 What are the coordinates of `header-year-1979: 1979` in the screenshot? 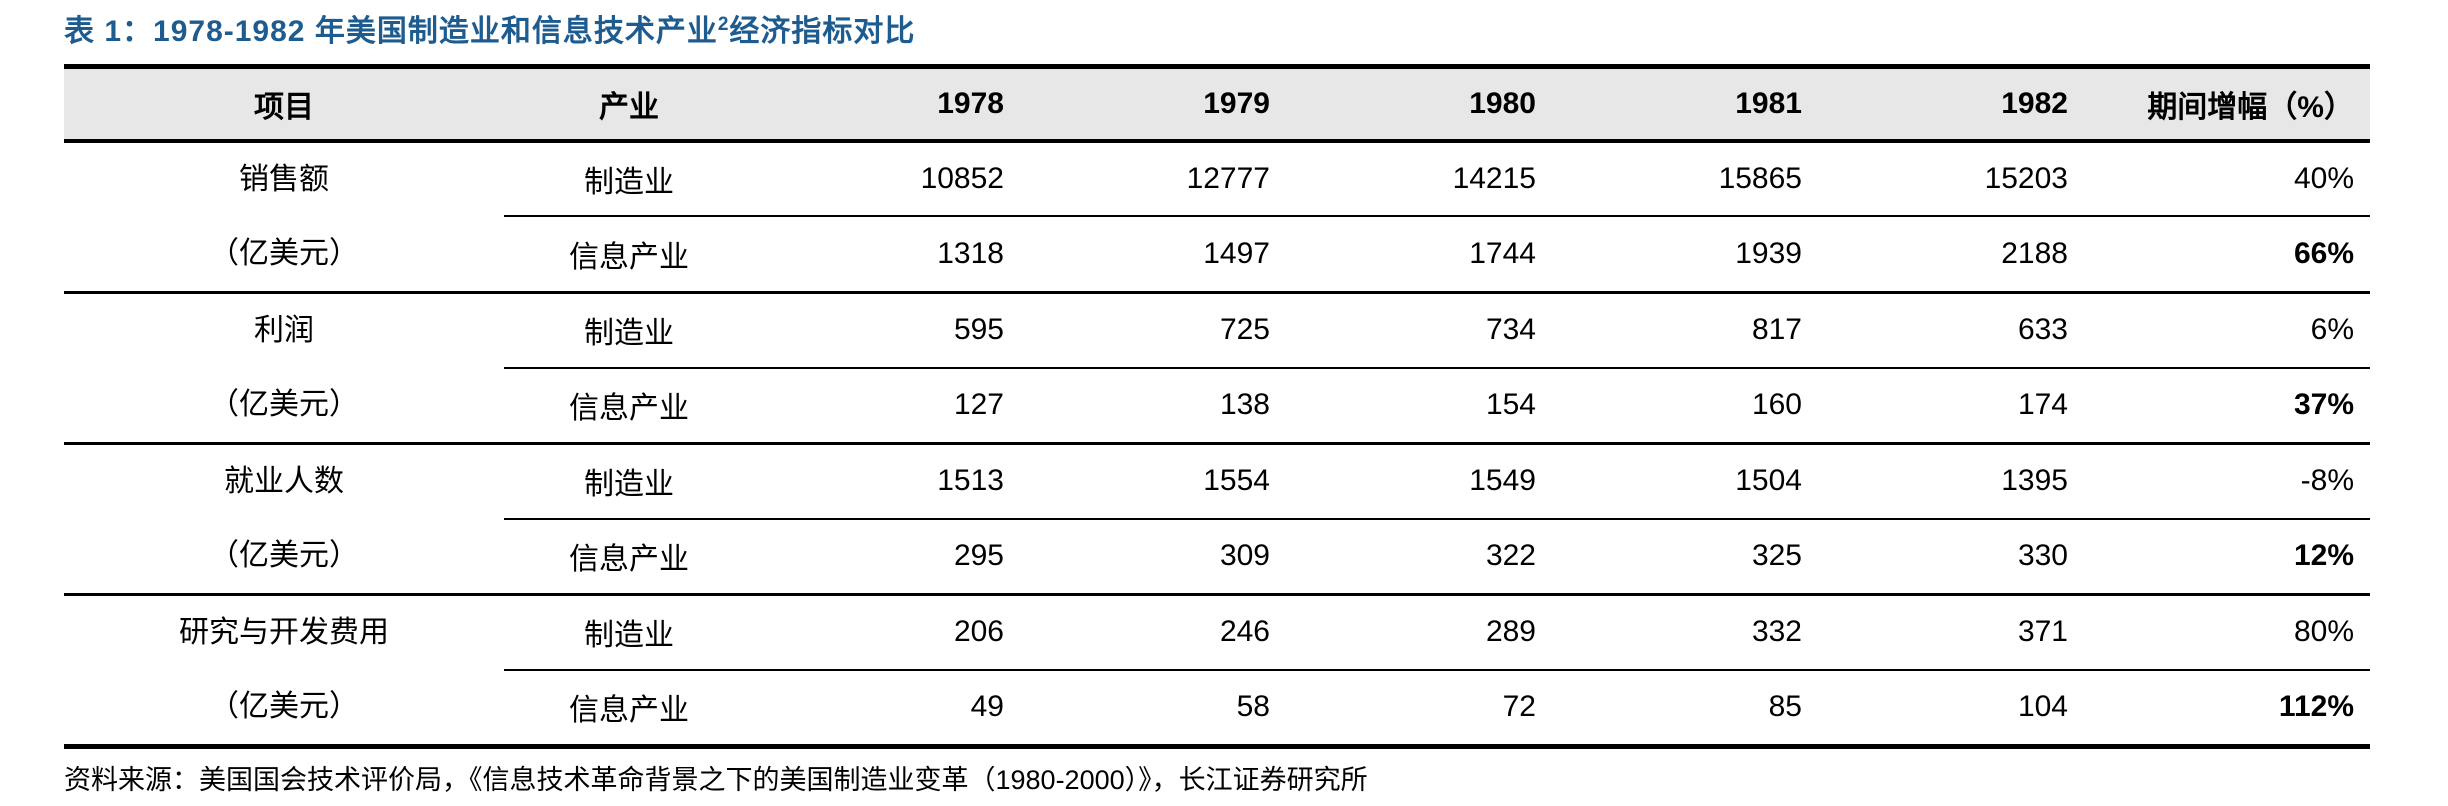 It's located at (1153, 103).